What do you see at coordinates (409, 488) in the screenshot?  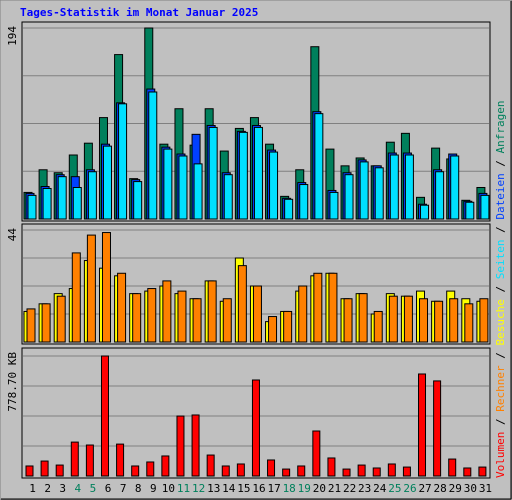 I see `x-tick-label: 26` at bounding box center [409, 488].